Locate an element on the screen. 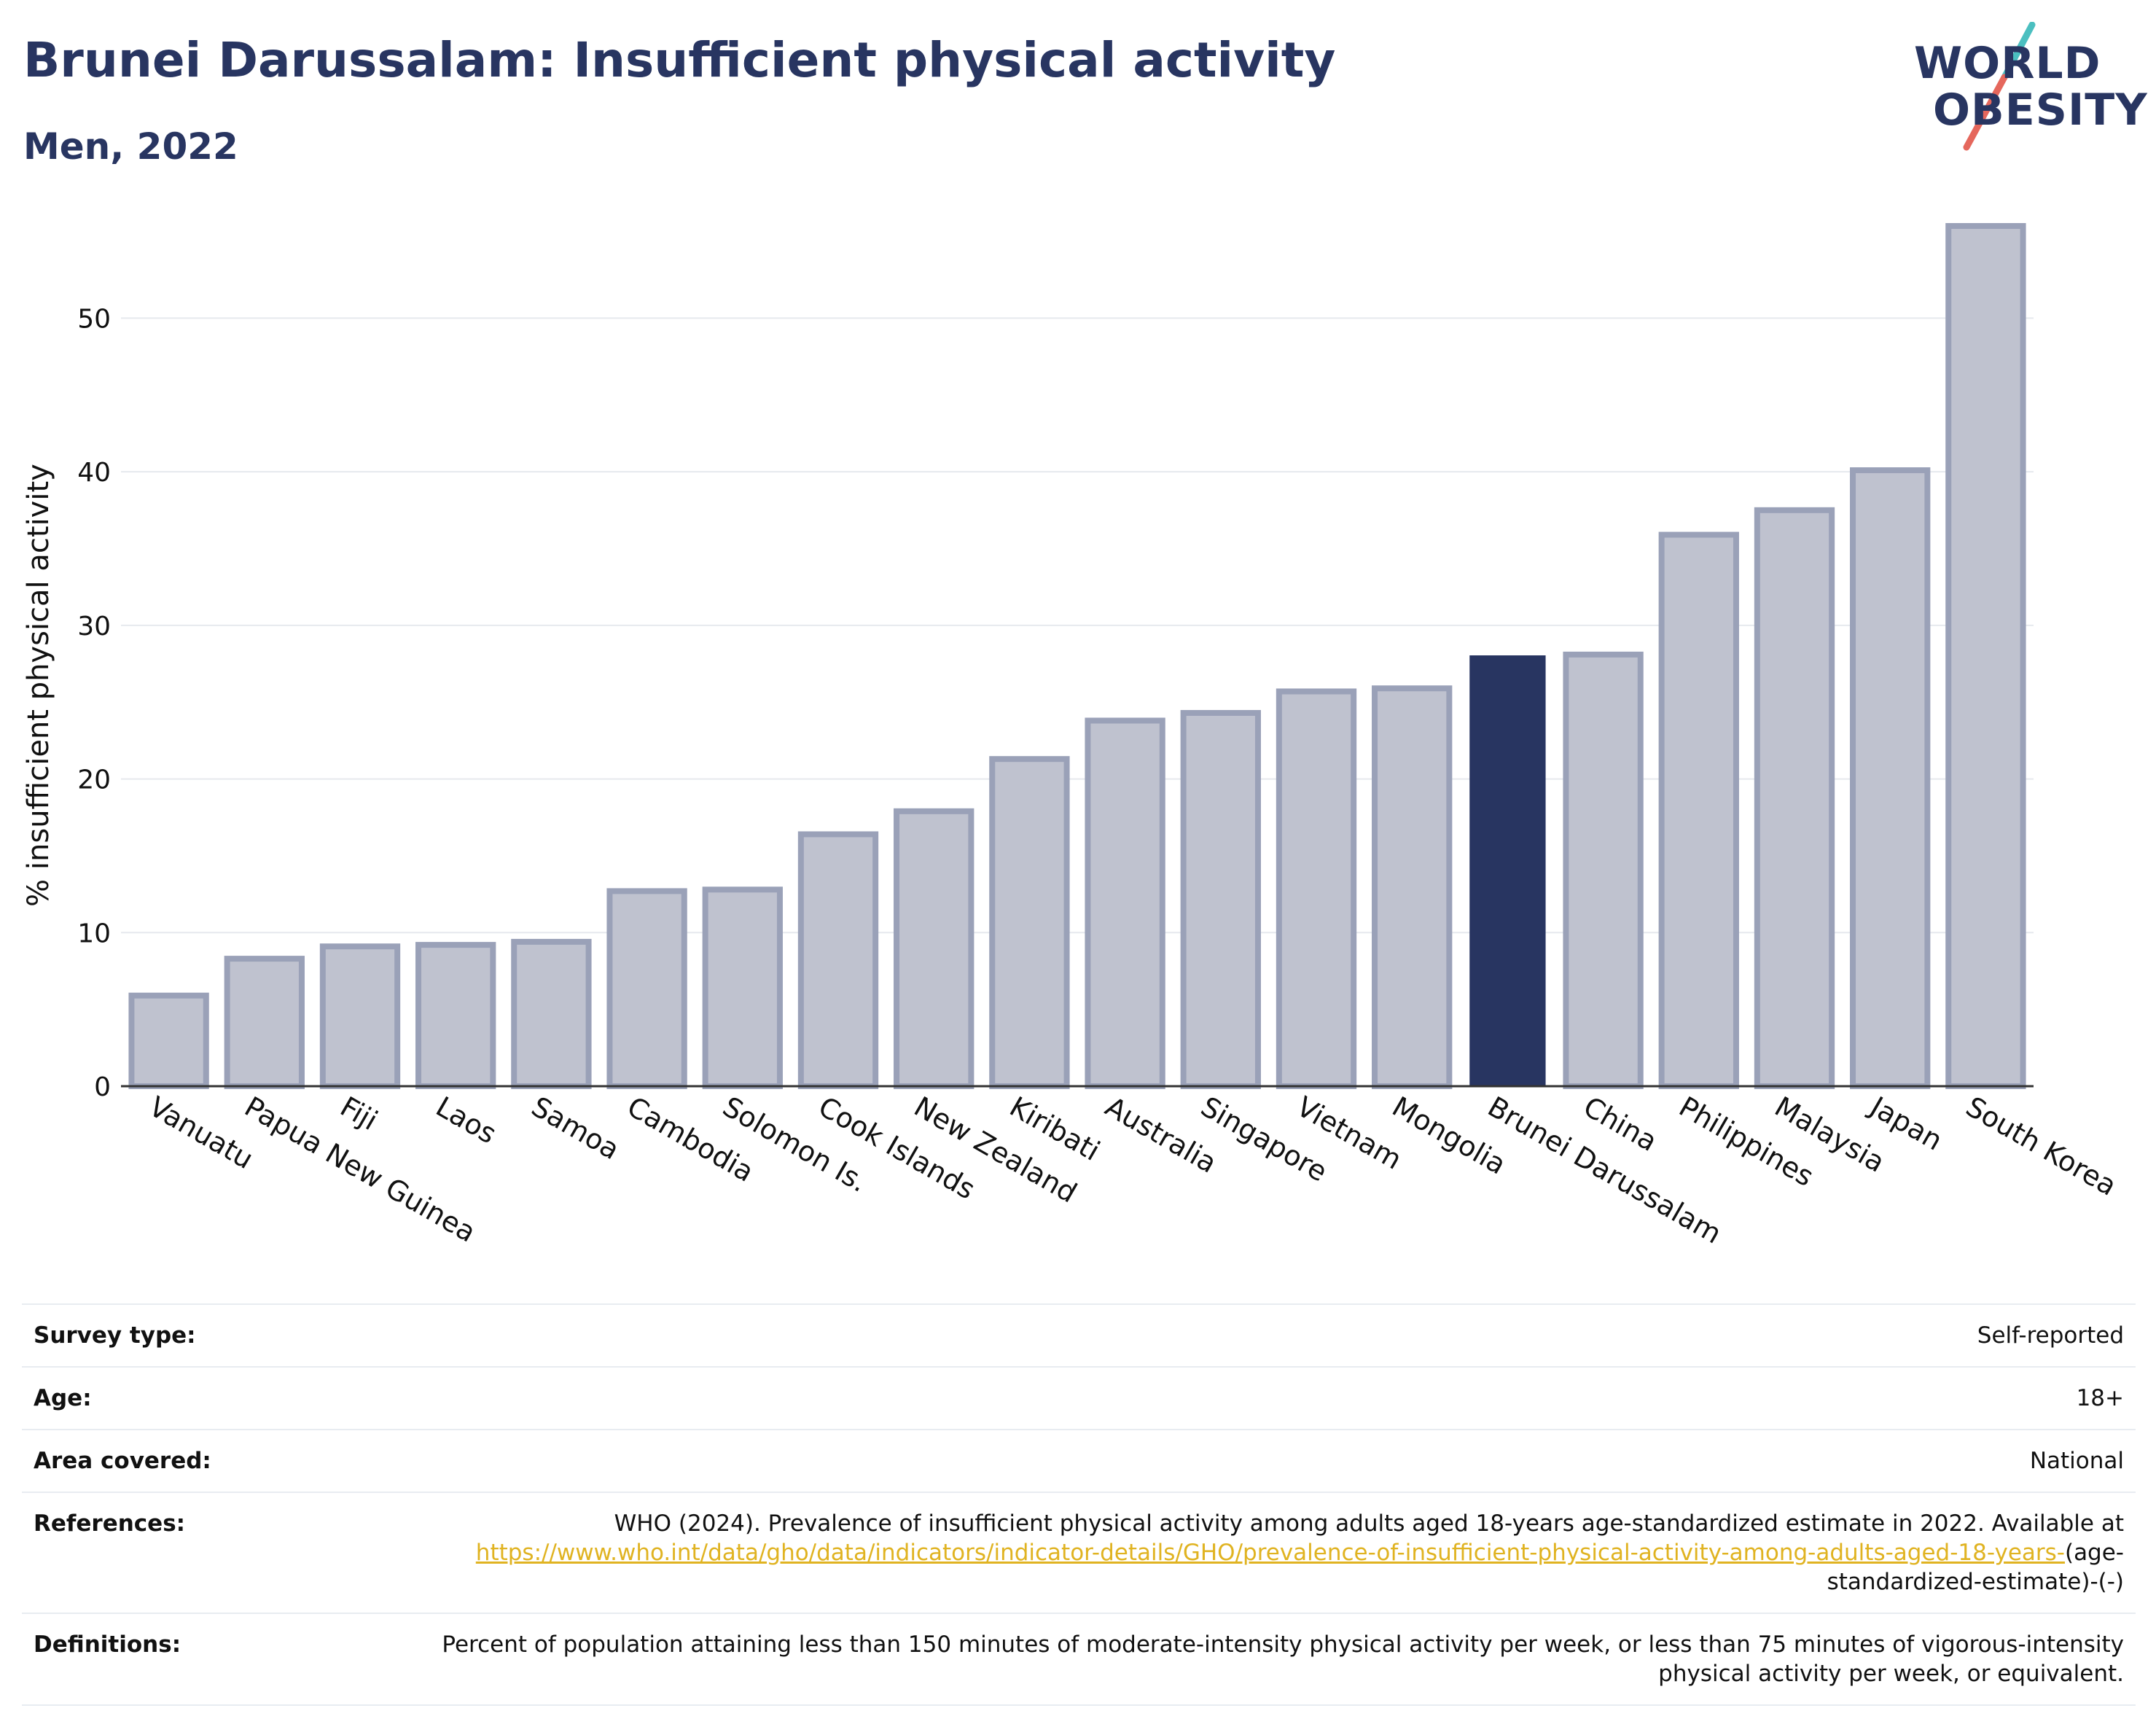  info-label: References: is located at coordinates (110, 1523).